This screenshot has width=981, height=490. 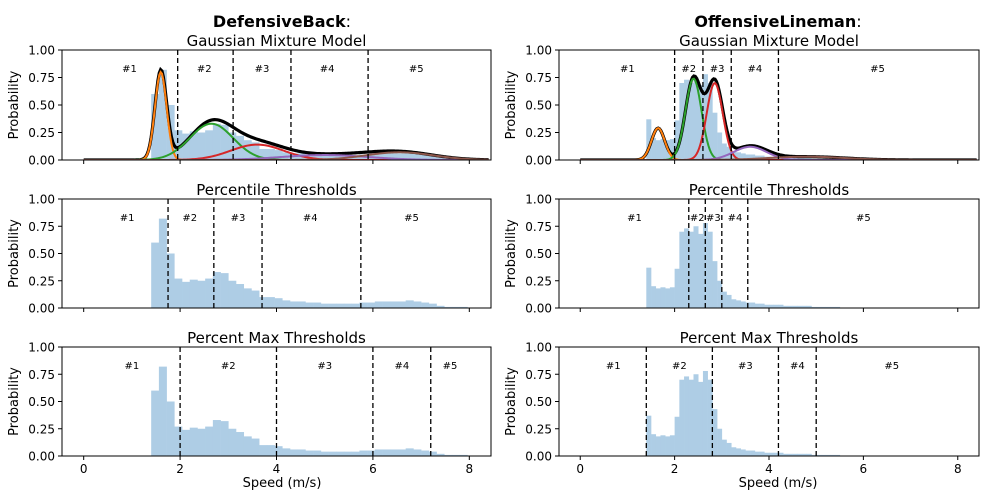 I want to click on panel-title: Percent Max Thresholds, so click(x=769, y=338).